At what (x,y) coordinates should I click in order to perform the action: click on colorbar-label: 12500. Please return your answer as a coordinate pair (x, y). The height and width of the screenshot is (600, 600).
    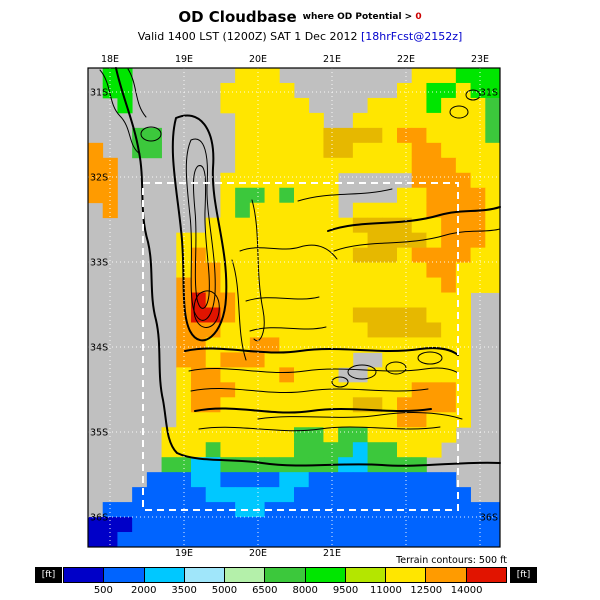
    Looking at the image, I should click on (426, 590).